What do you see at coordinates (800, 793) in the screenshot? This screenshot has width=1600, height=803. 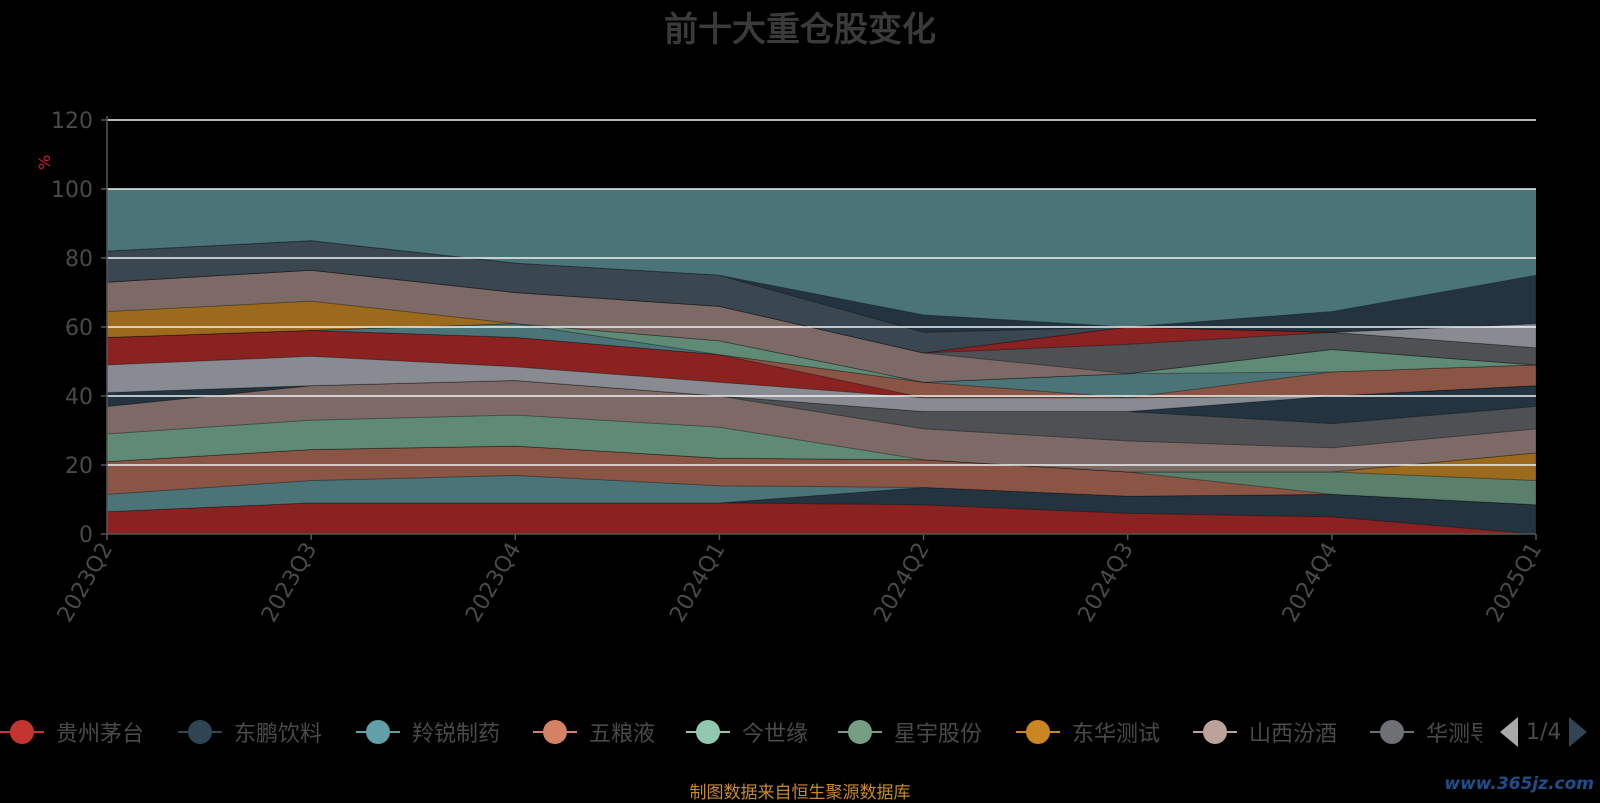 I see `source-note: 制图数据来自恒生聚源数据库` at bounding box center [800, 793].